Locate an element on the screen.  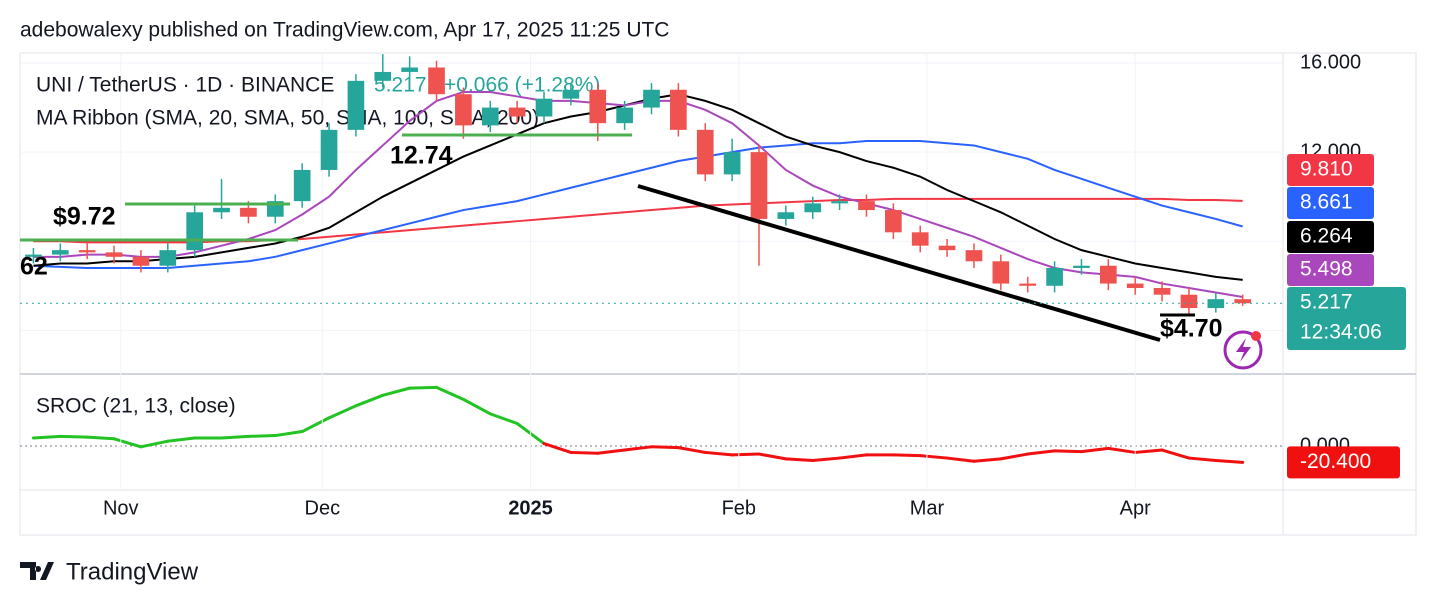
indicator-title: SROC (21, 13, close) is located at coordinates (136, 406).